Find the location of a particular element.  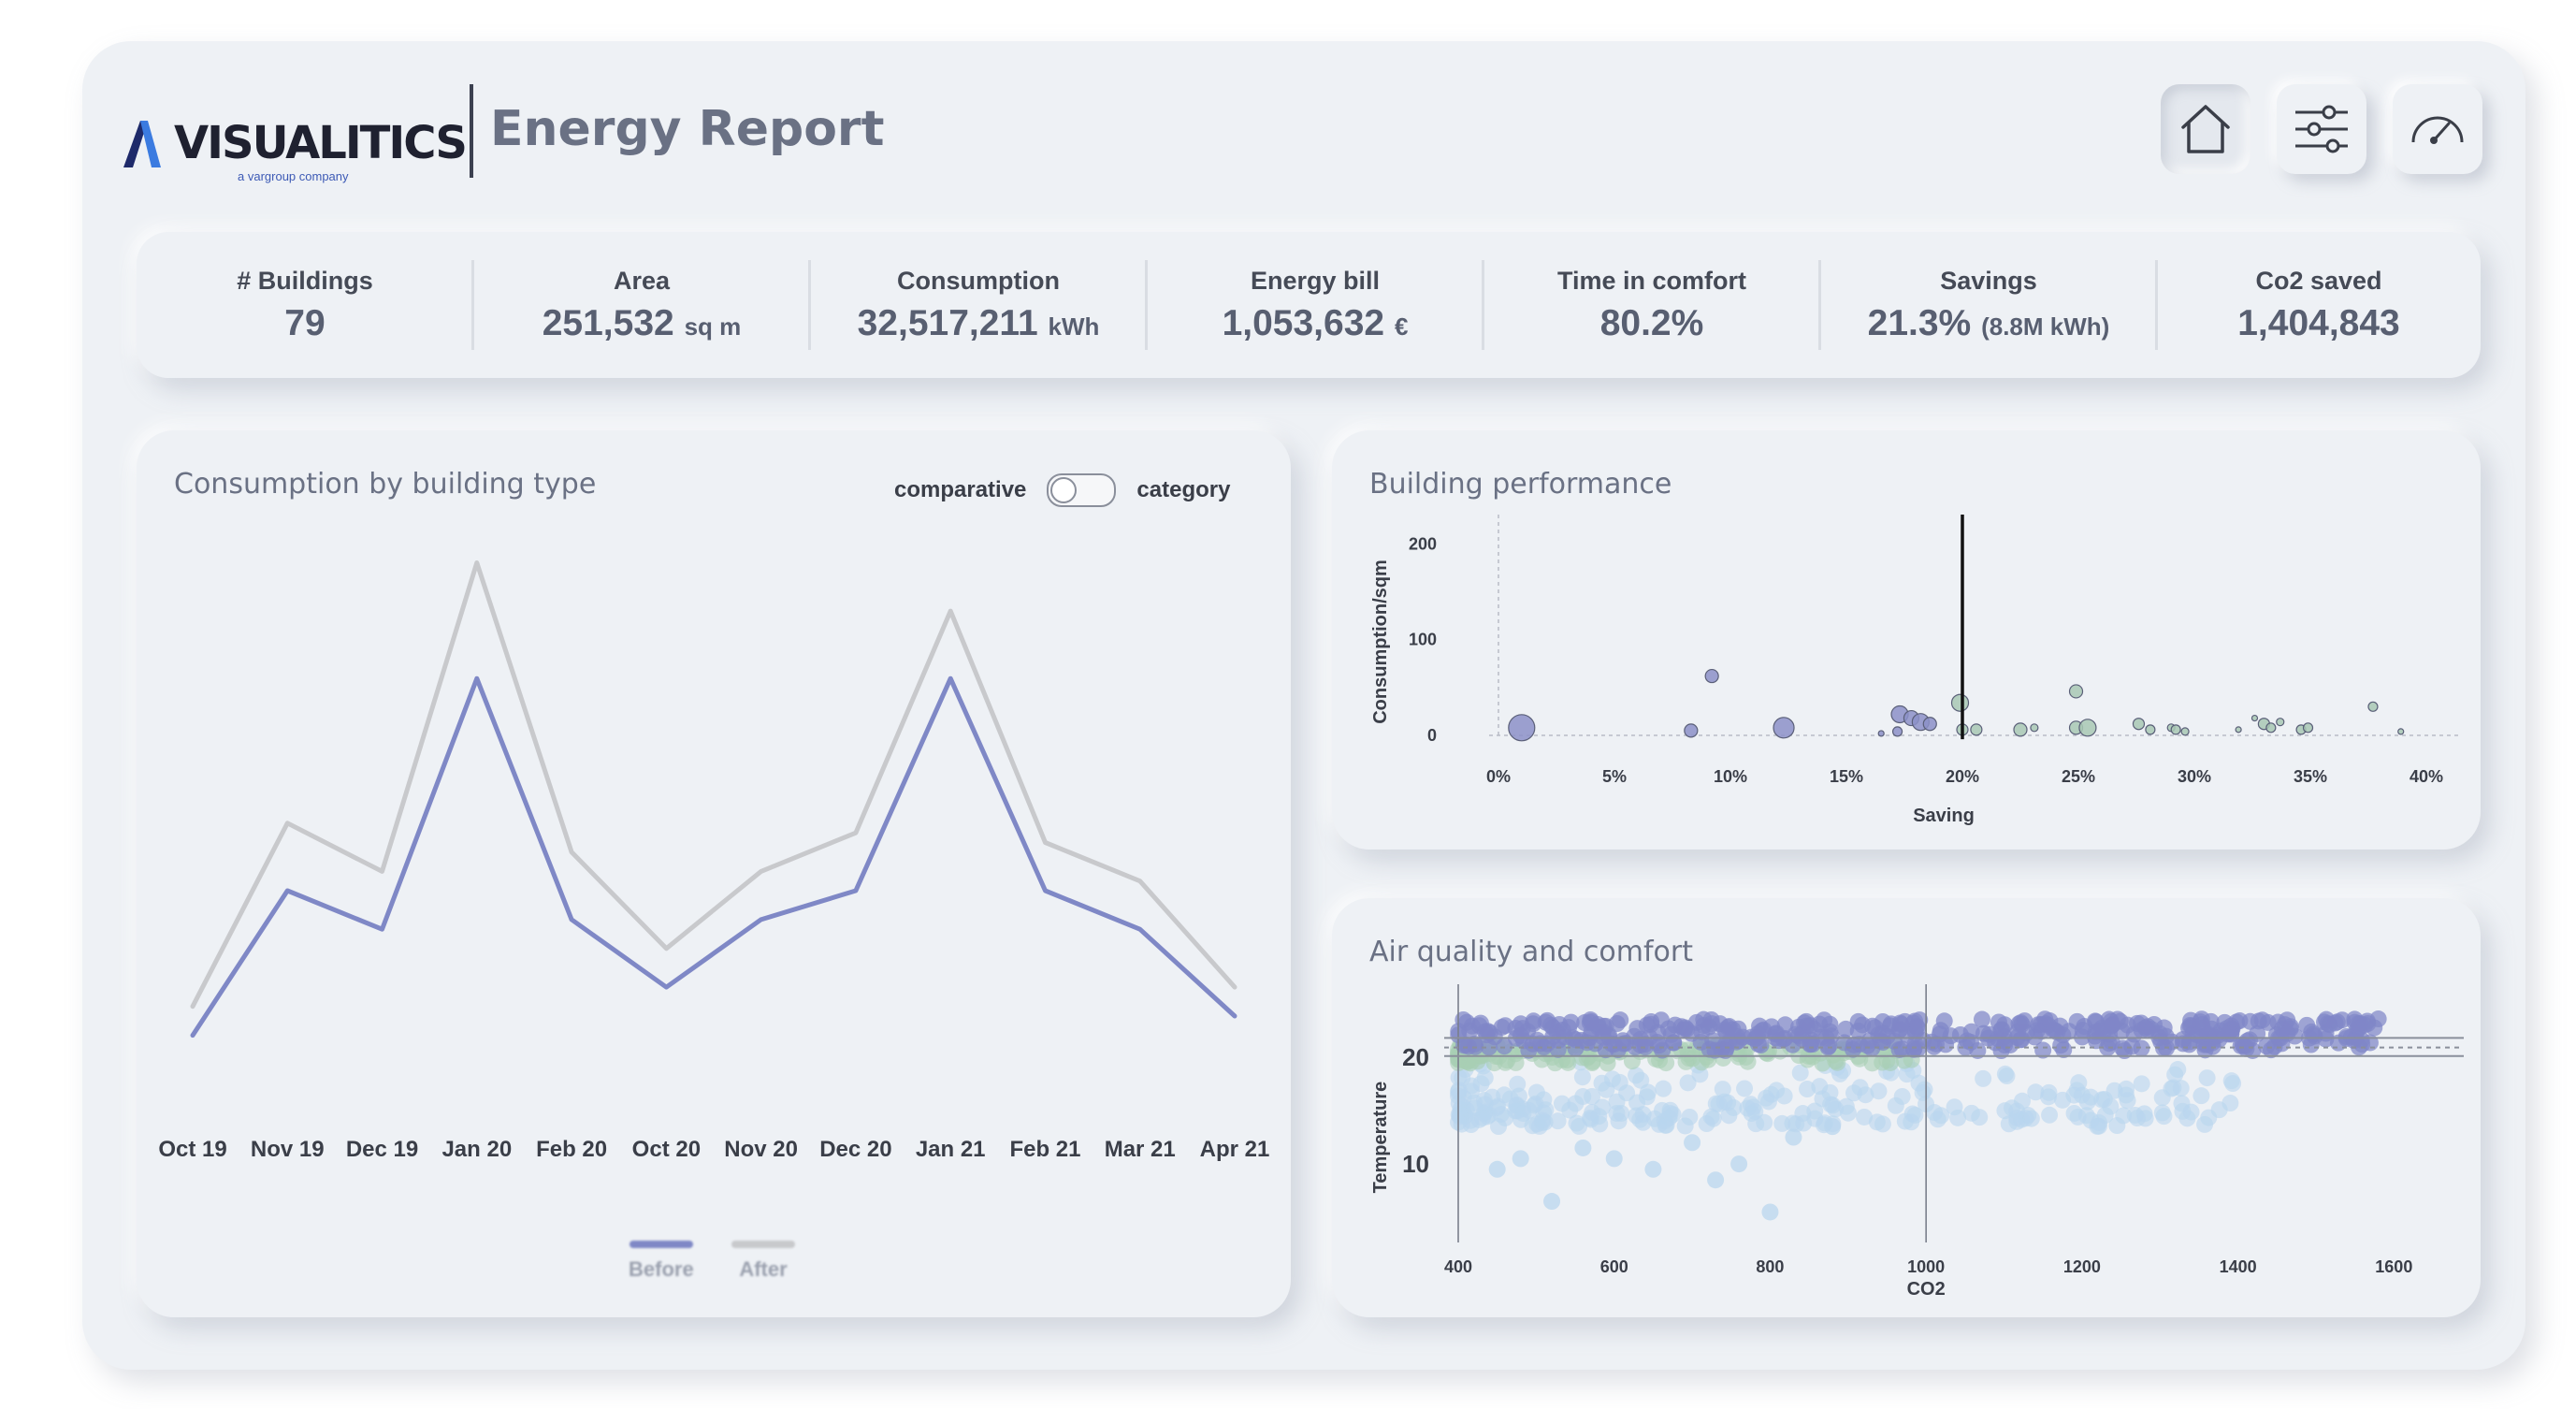

y-axis-title: Temperature is located at coordinates (1381, 1138).